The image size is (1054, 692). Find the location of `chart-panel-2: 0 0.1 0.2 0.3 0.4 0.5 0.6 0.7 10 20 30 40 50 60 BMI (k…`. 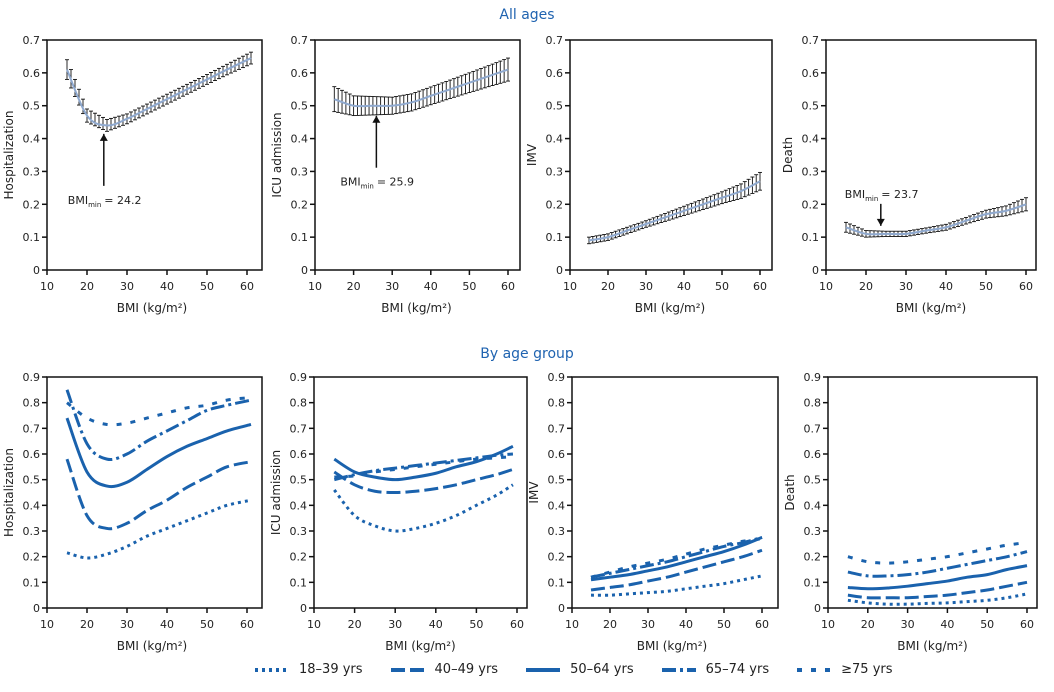

chart-panel-2: 0 0.1 0.2 0.3 0.4 0.5 0.6 0.7 10 20 30 40 50 60 BMI (k… is located at coordinates (649, 174).